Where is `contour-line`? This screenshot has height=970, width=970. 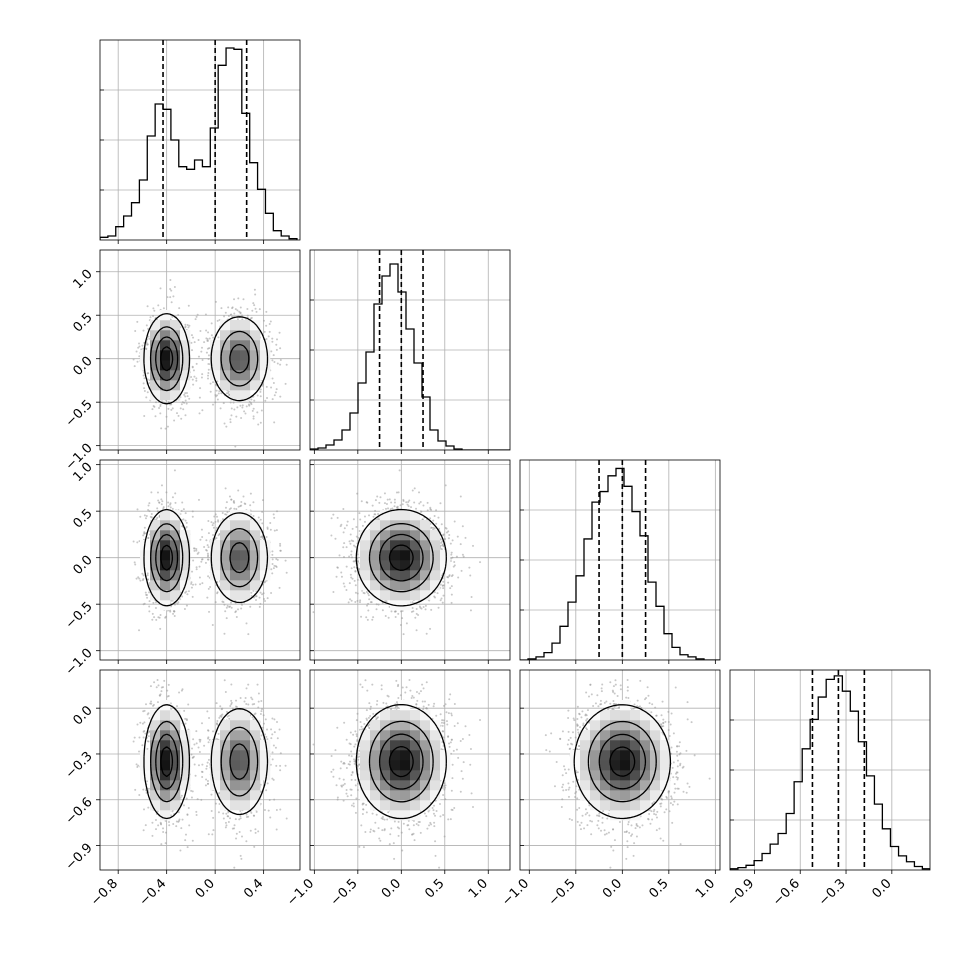
contour-line is located at coordinates (401, 557).